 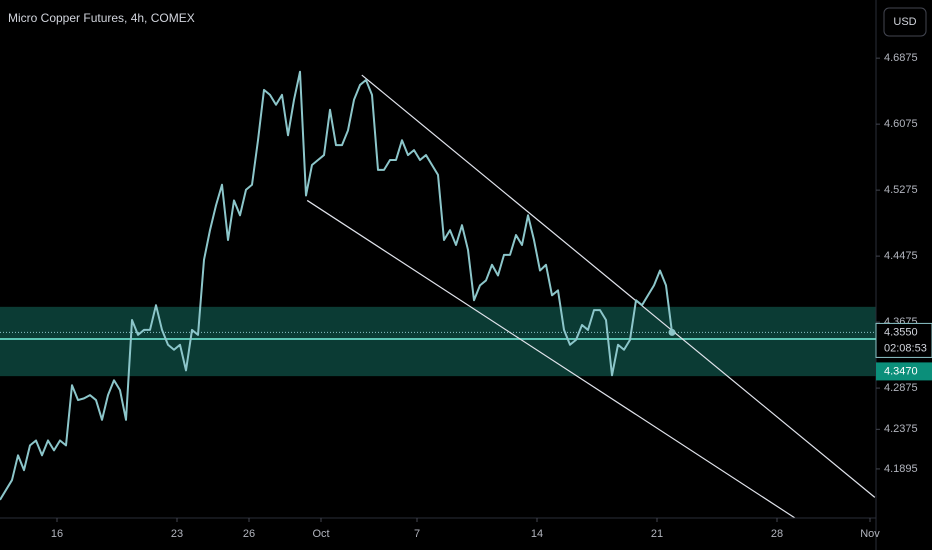 What do you see at coordinates (901, 429) in the screenshot?
I see `y-tick-label: 4.2375` at bounding box center [901, 429].